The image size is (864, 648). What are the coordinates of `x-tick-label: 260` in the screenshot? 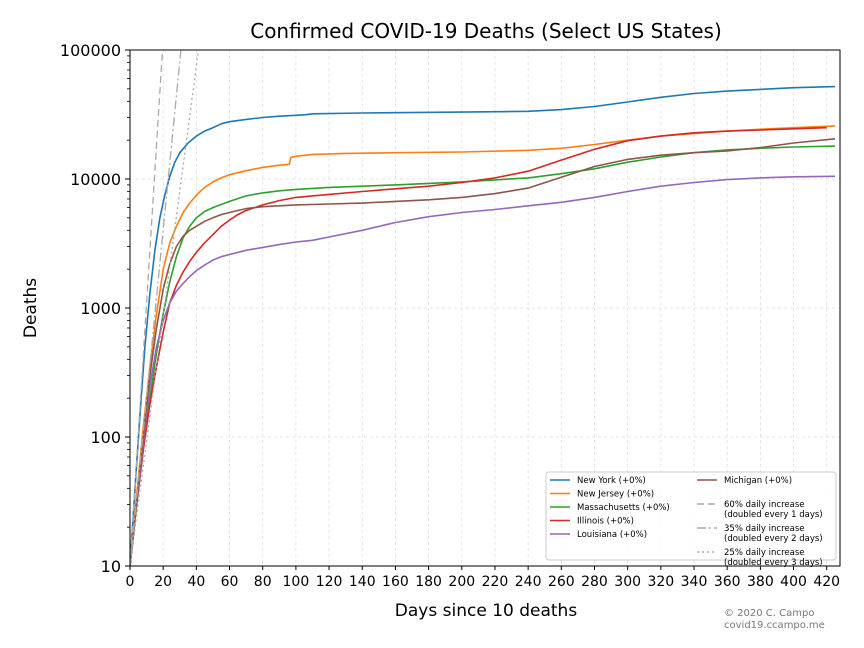 It's located at (561, 582).